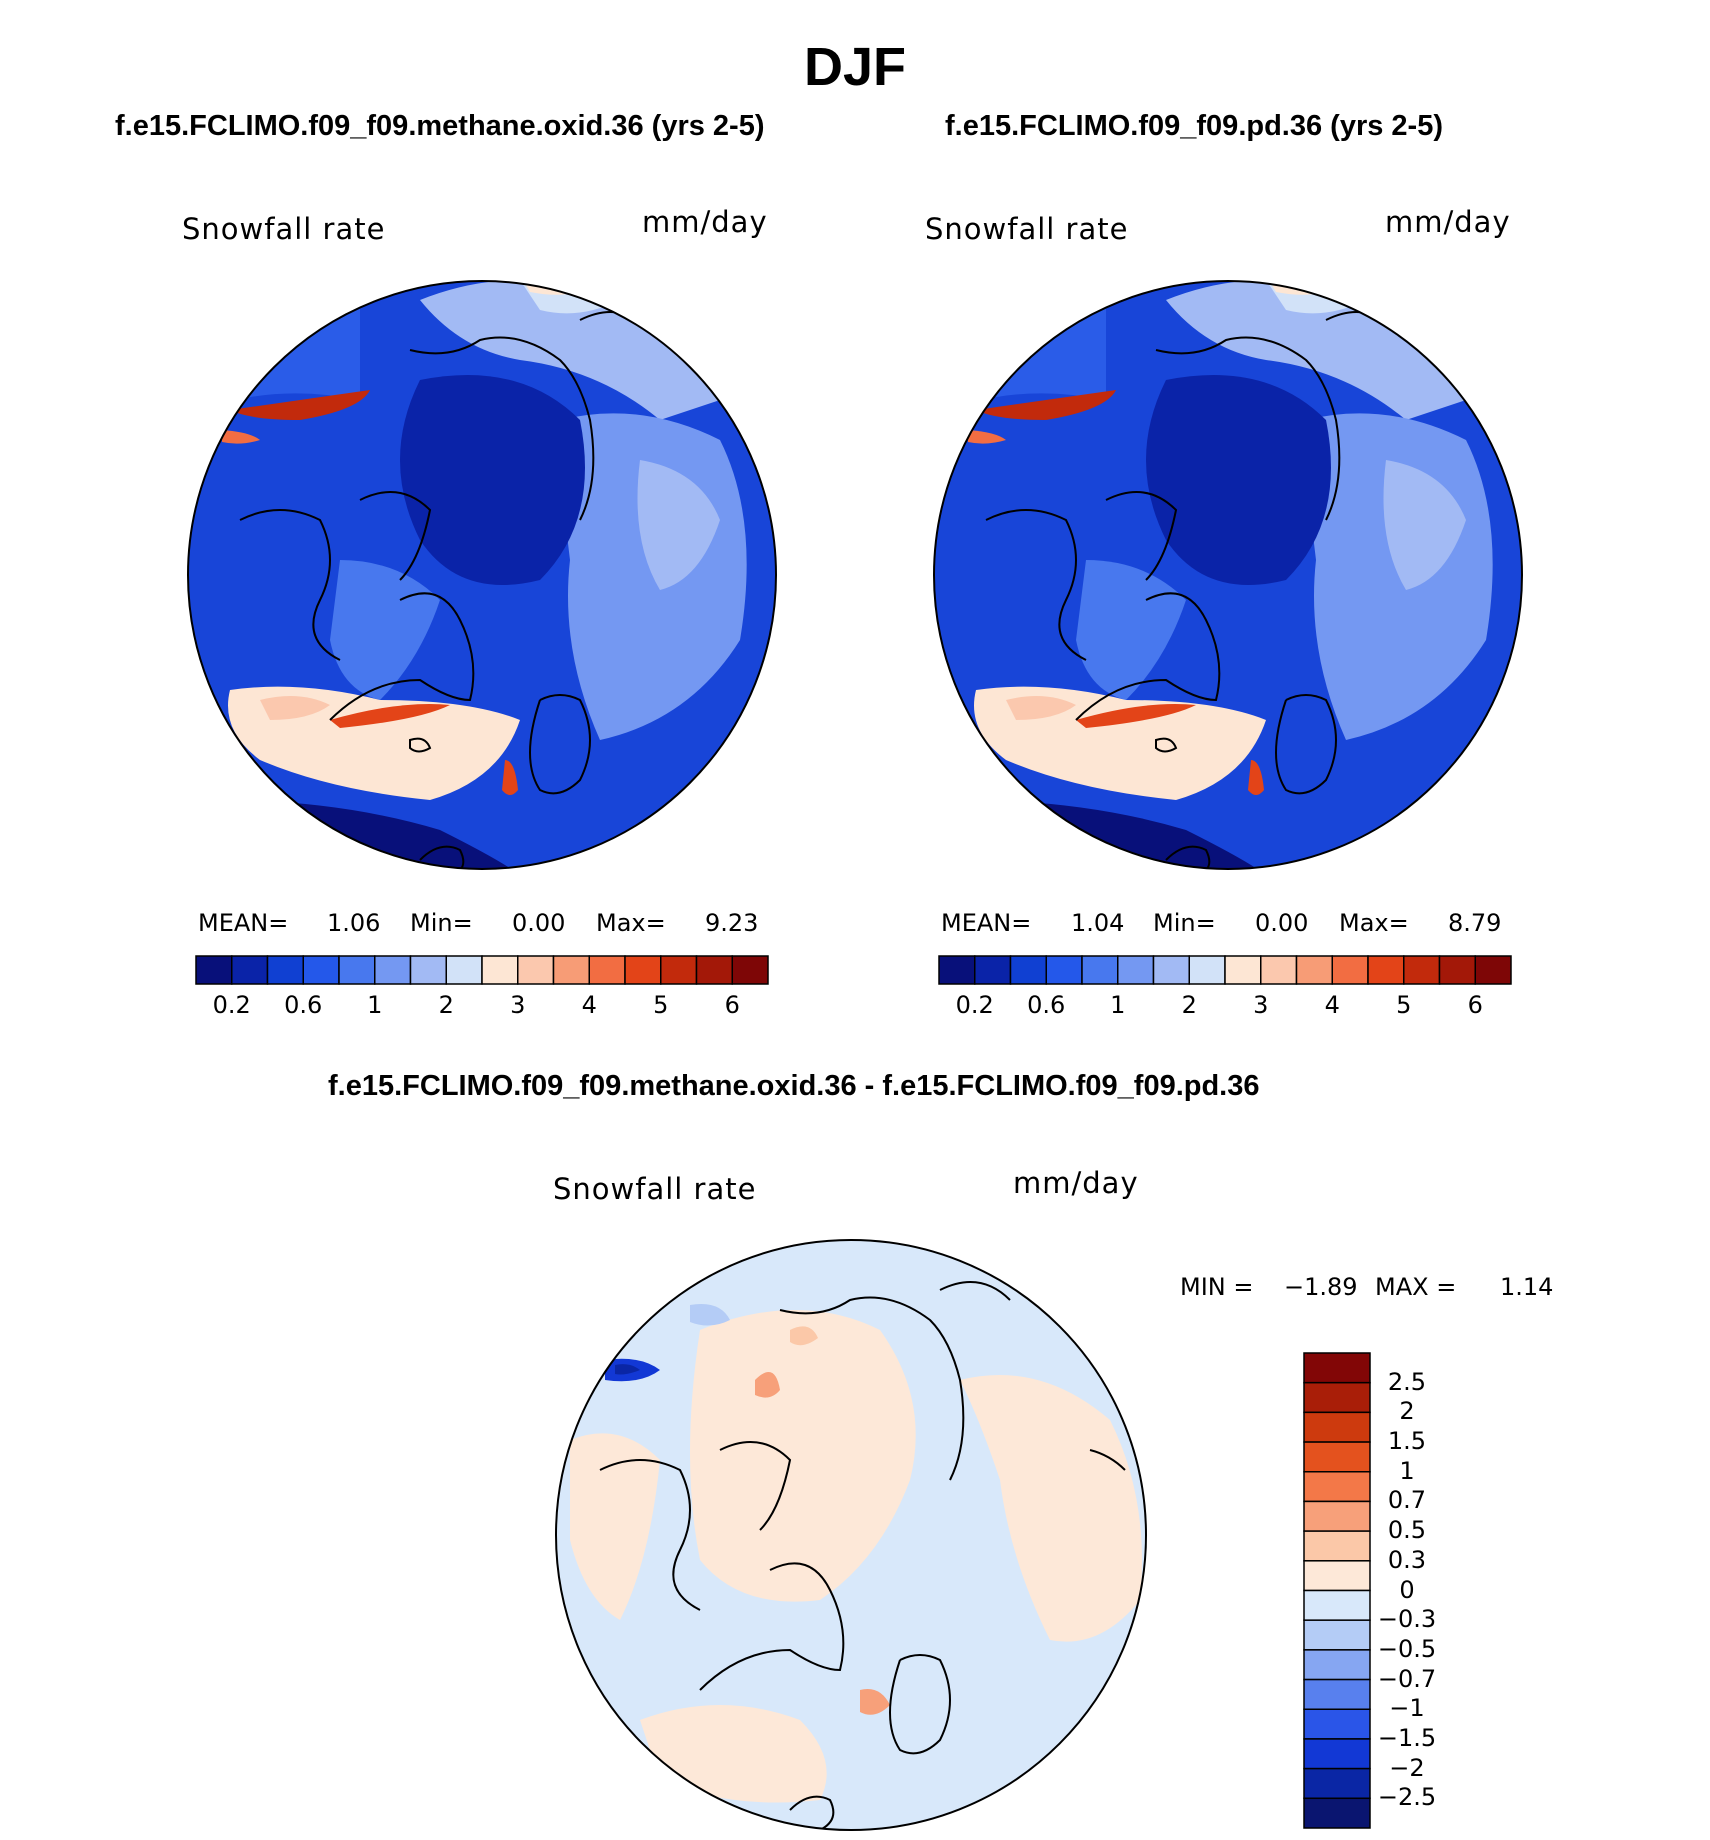 The image size is (1710, 1840). I want to click on diff-field-eurasia-warm, so click(1051, 1508).